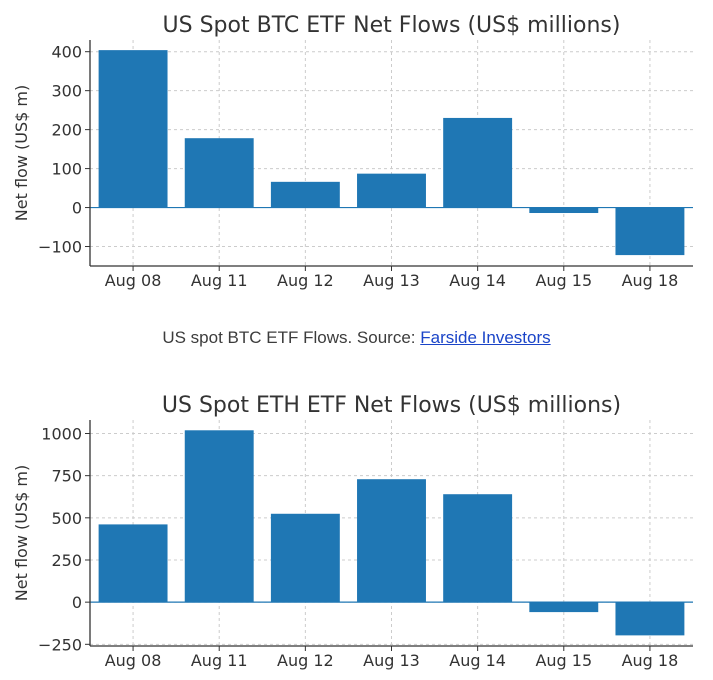 This screenshot has width=713, height=680. What do you see at coordinates (66, 560) in the screenshot?
I see `y-tick-label: 250` at bounding box center [66, 560].